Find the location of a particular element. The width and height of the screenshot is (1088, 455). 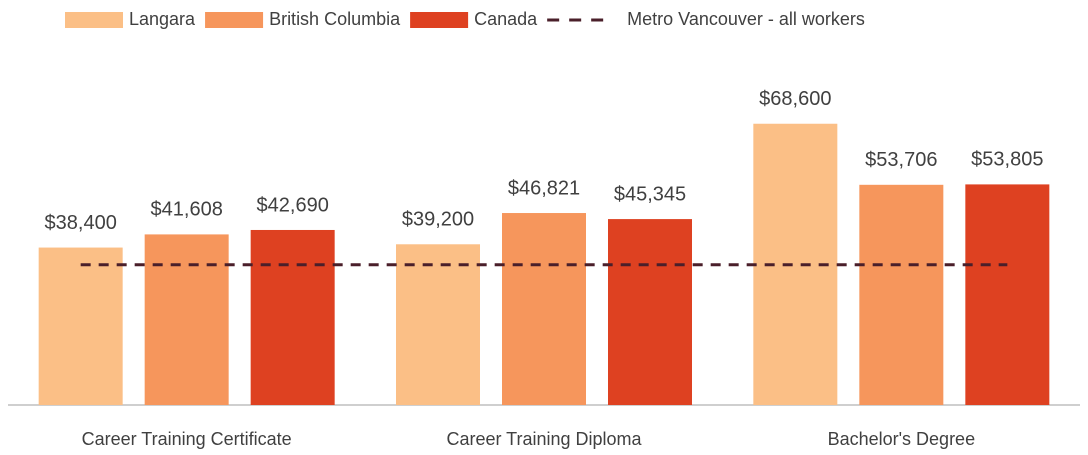

data-label: $42,690 is located at coordinates (293, 205).